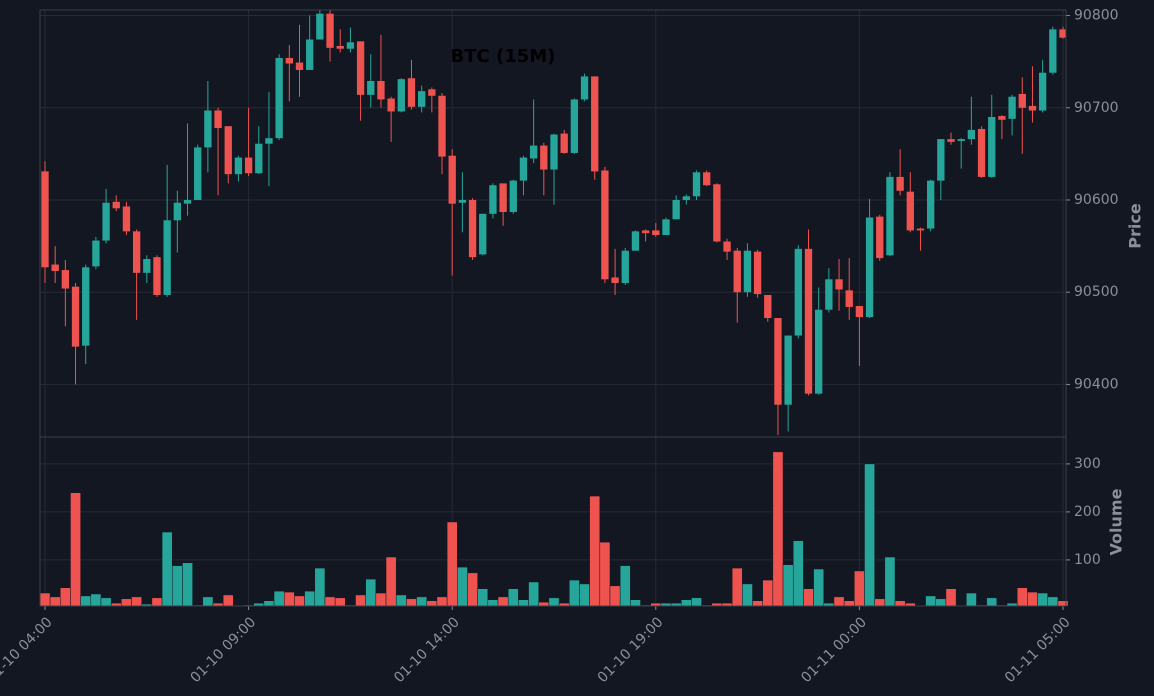 The width and height of the screenshot is (1154, 696). Describe the element at coordinates (1096, 16) in the screenshot. I see `y-tick-label: 90800` at that location.